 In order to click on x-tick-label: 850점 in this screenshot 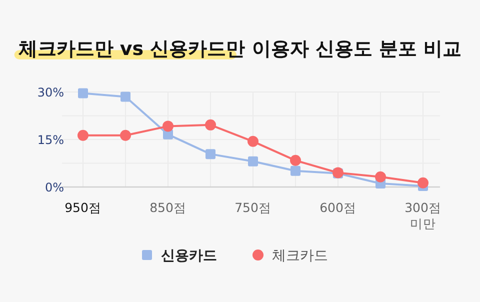, I will do `click(168, 207)`.